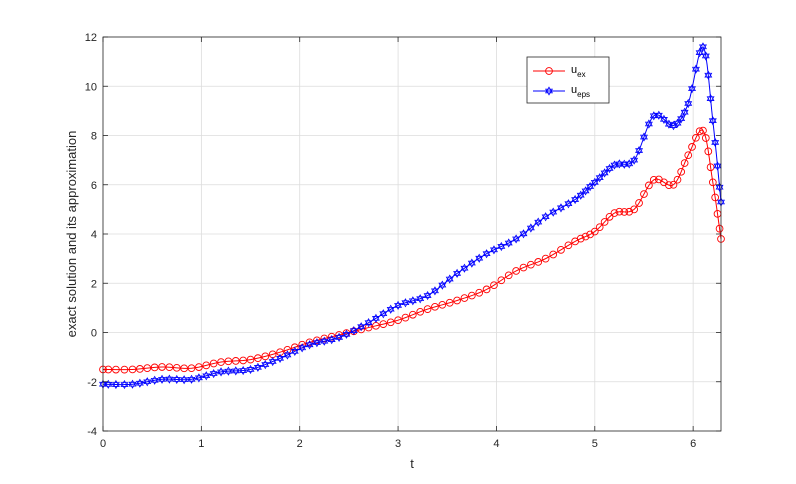 Image resolution: width=796 pixels, height=484 pixels. Describe the element at coordinates (92, 383) in the screenshot. I see `y-tick-label: -2` at that location.